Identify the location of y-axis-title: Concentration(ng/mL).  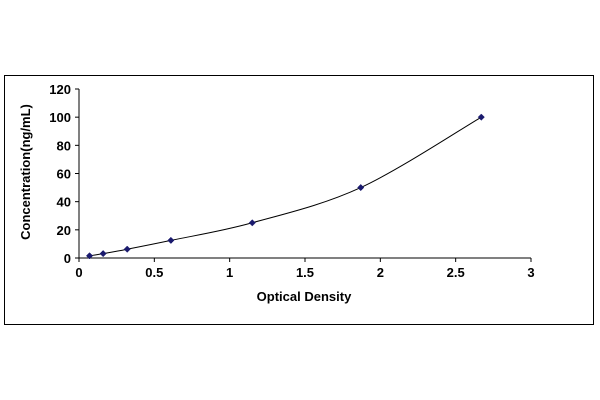
(25, 172).